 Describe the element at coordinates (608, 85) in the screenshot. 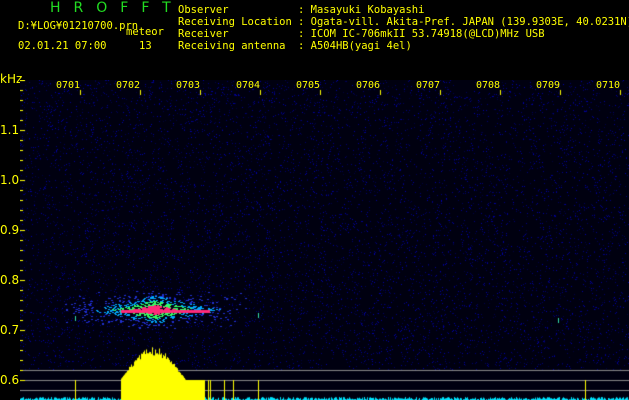

I see `x-tick-label: 0710` at that location.